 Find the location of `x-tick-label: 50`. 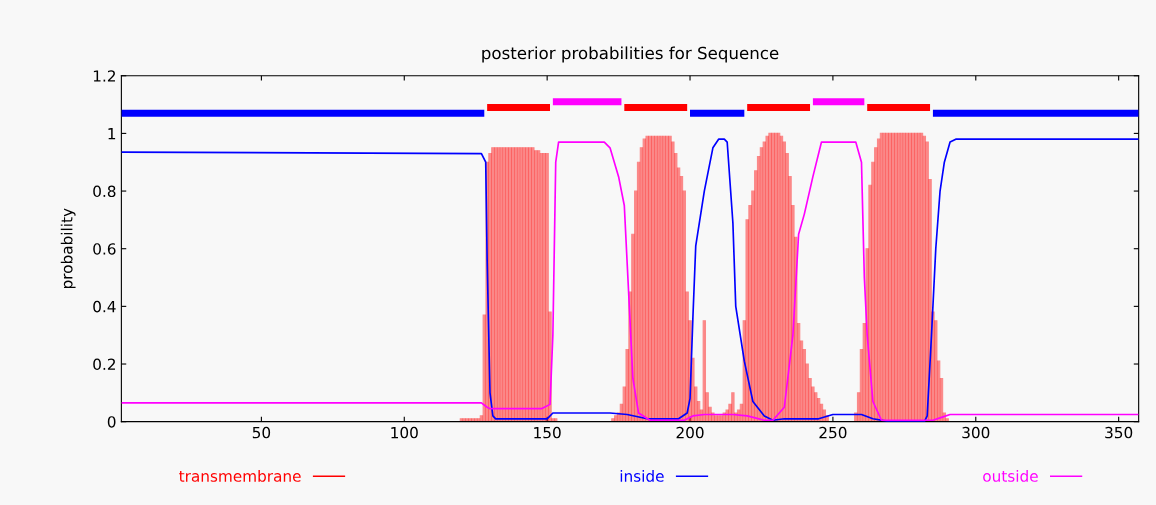

x-tick-label: 50 is located at coordinates (261, 432).